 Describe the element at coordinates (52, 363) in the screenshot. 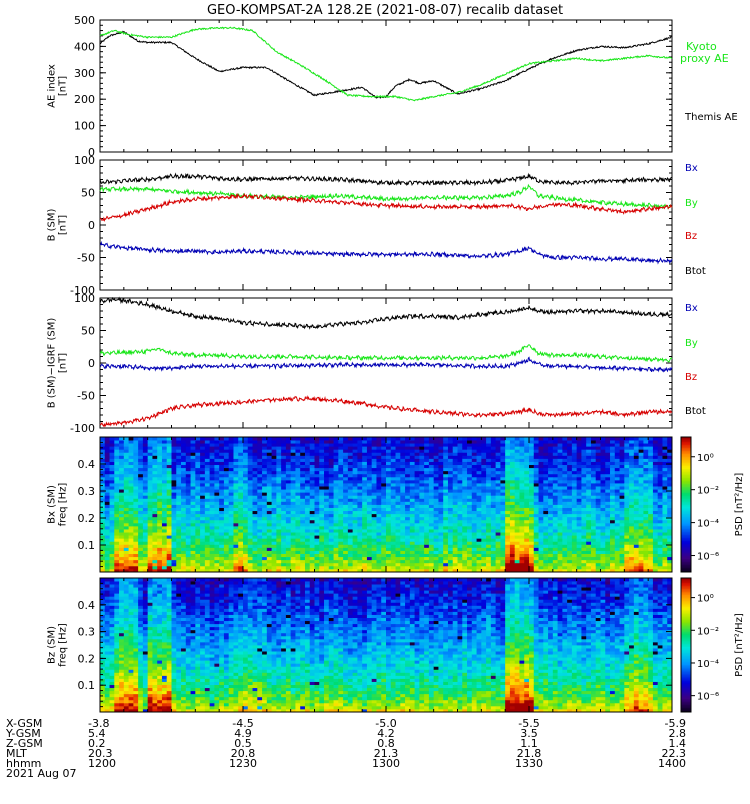

I see `y-axis-label-line: B (SM)−IGRF (SM)` at that location.